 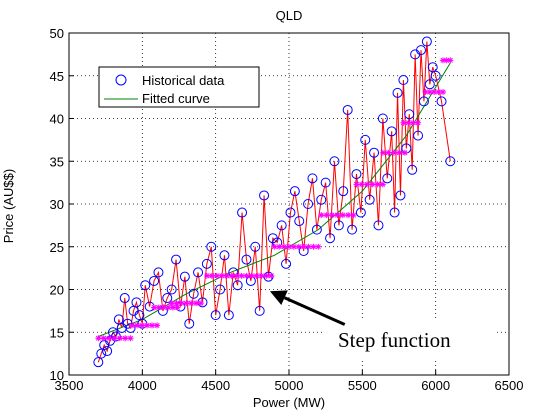 What do you see at coordinates (176, 98) in the screenshot?
I see `legend-label-fitted: Fitted curve` at bounding box center [176, 98].